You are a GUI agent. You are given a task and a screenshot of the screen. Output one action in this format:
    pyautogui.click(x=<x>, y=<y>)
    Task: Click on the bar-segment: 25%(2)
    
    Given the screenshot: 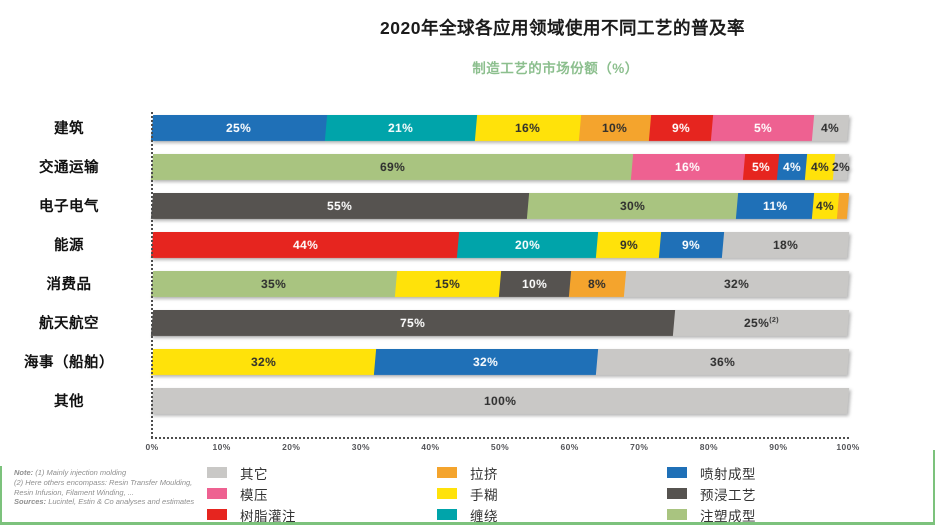 What is the action you would take?
    pyautogui.click(x=761, y=322)
    